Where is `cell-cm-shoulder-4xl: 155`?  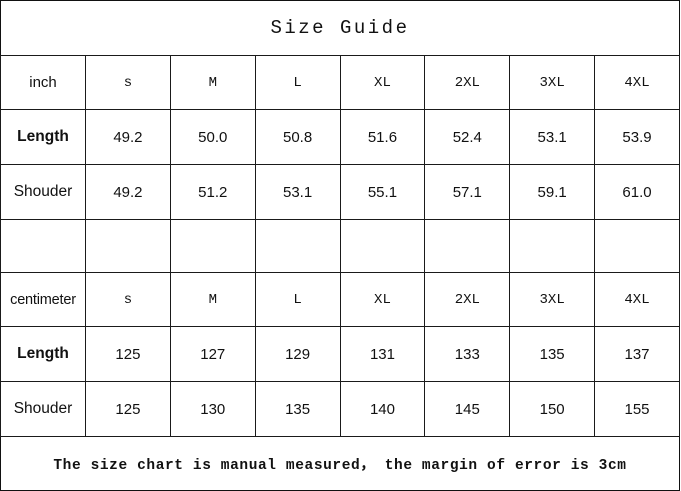 cell-cm-shoulder-4xl: 155 is located at coordinates (637, 409).